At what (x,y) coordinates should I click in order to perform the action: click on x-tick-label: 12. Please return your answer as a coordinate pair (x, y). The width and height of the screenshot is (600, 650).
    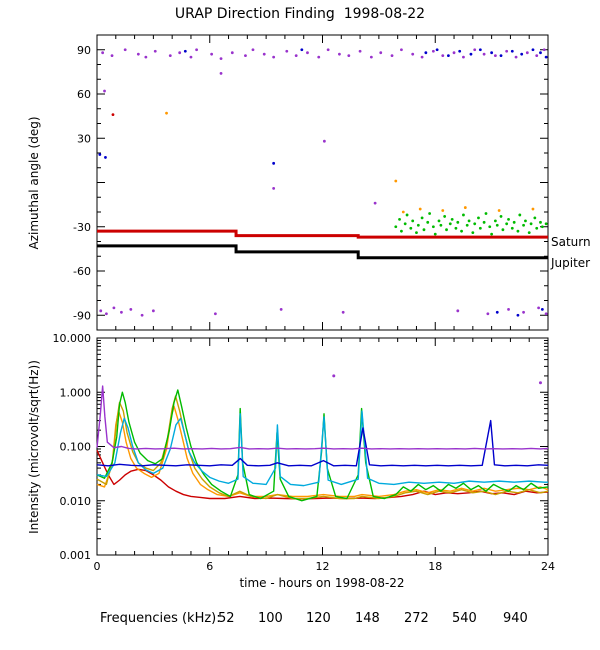
    Looking at the image, I should click on (323, 566).